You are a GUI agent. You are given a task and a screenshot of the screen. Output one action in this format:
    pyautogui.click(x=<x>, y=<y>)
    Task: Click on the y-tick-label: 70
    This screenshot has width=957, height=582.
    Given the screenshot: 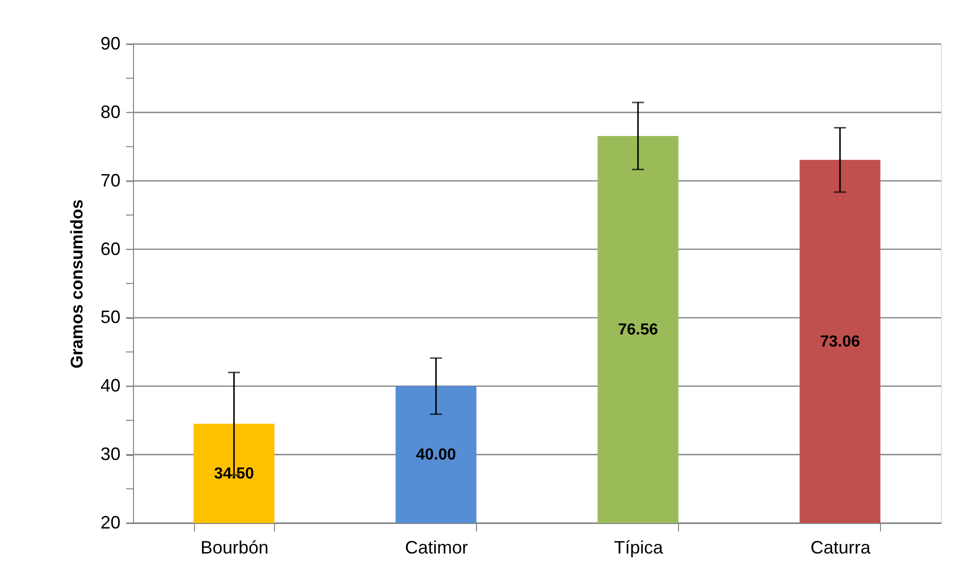 What is the action you would take?
    pyautogui.click(x=110, y=180)
    